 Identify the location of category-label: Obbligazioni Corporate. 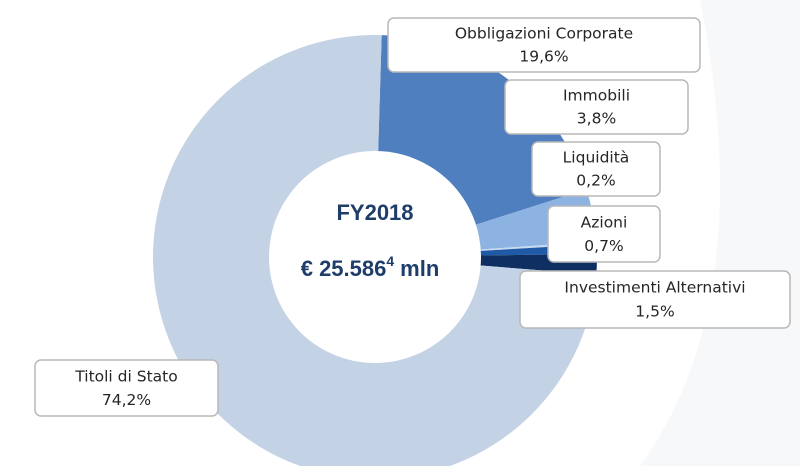
(544, 34).